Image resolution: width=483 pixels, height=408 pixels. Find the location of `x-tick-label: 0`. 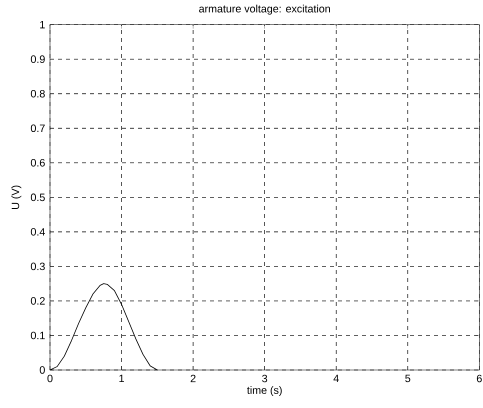

x-tick-label: 0 is located at coordinates (50, 378).